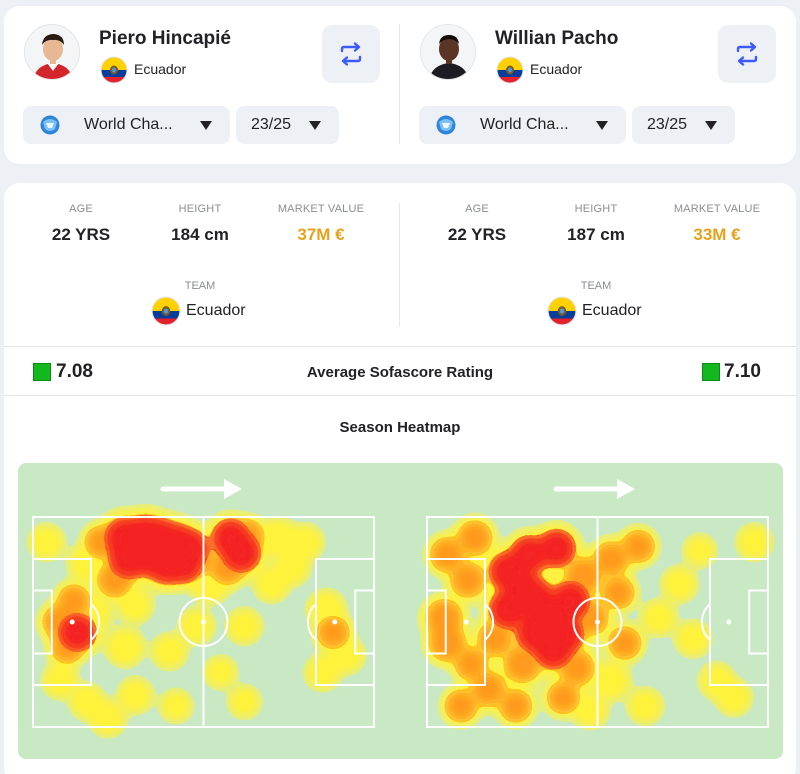 Image resolution: width=800 pixels, height=774 pixels. Describe the element at coordinates (321, 209) in the screenshot. I see `market-value-label: MARKET VALUE` at that location.